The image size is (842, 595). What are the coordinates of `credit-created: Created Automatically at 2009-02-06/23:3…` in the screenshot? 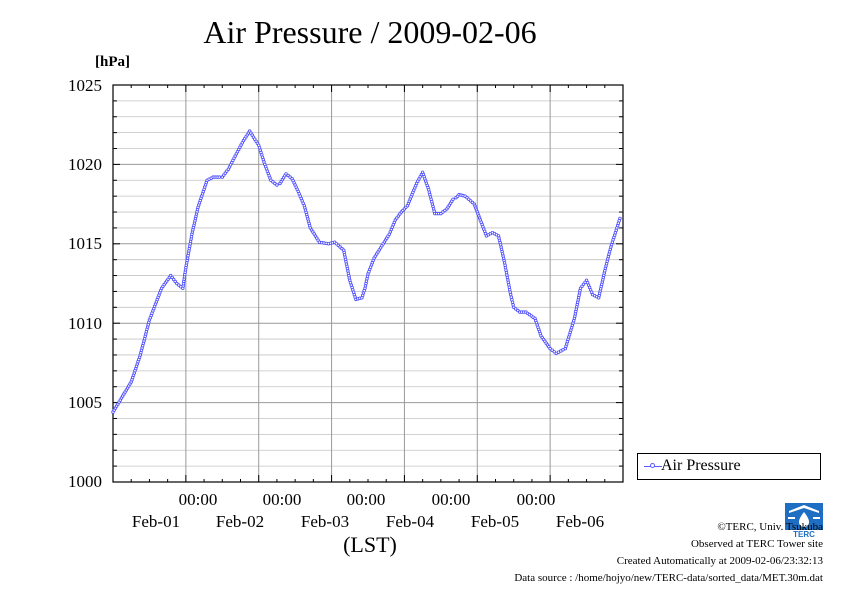 It's located at (719, 561).